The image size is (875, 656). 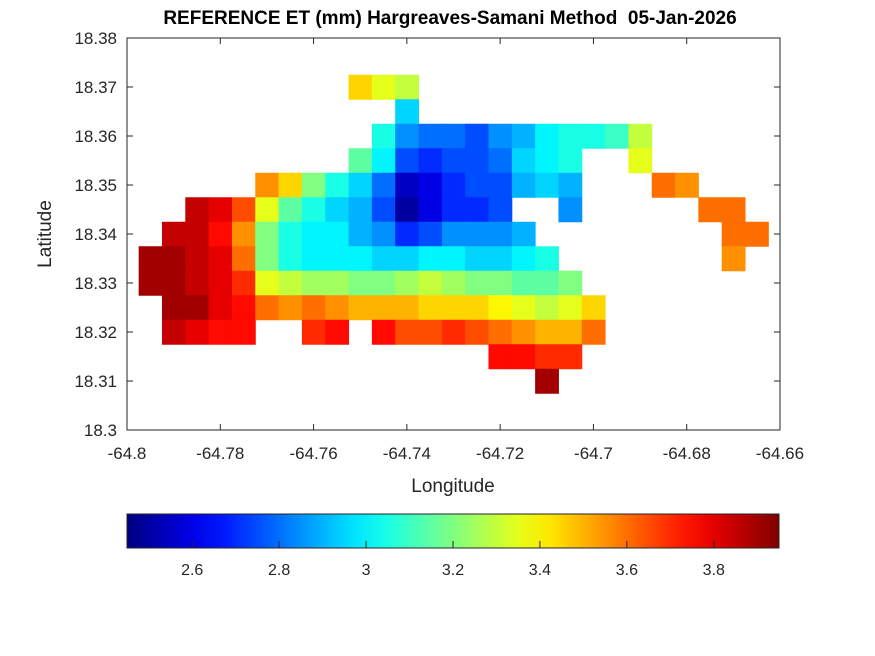 I want to click on y-tick-label: 18.36, so click(x=95, y=136).